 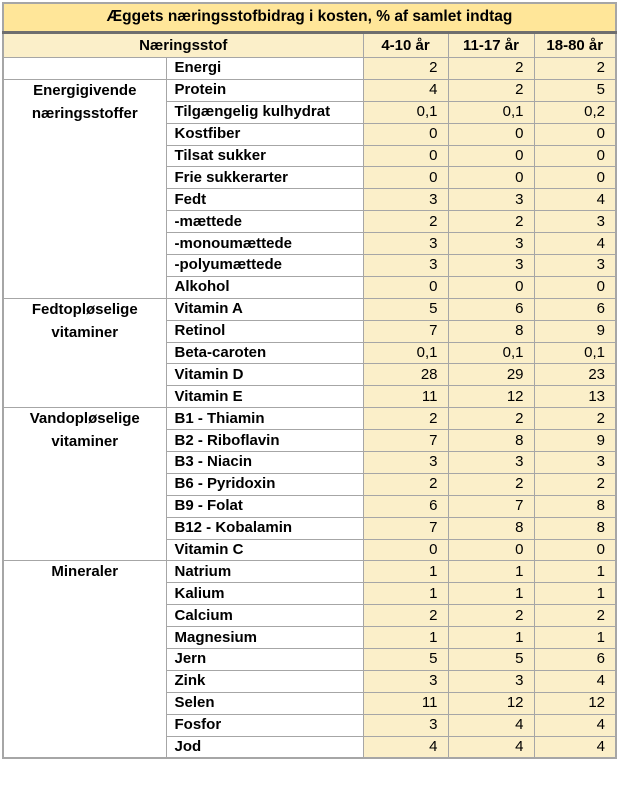 I want to click on column-header-row: Næringsstof 4-10 år 11-17 år 18-80 år, so click(x=309, y=45).